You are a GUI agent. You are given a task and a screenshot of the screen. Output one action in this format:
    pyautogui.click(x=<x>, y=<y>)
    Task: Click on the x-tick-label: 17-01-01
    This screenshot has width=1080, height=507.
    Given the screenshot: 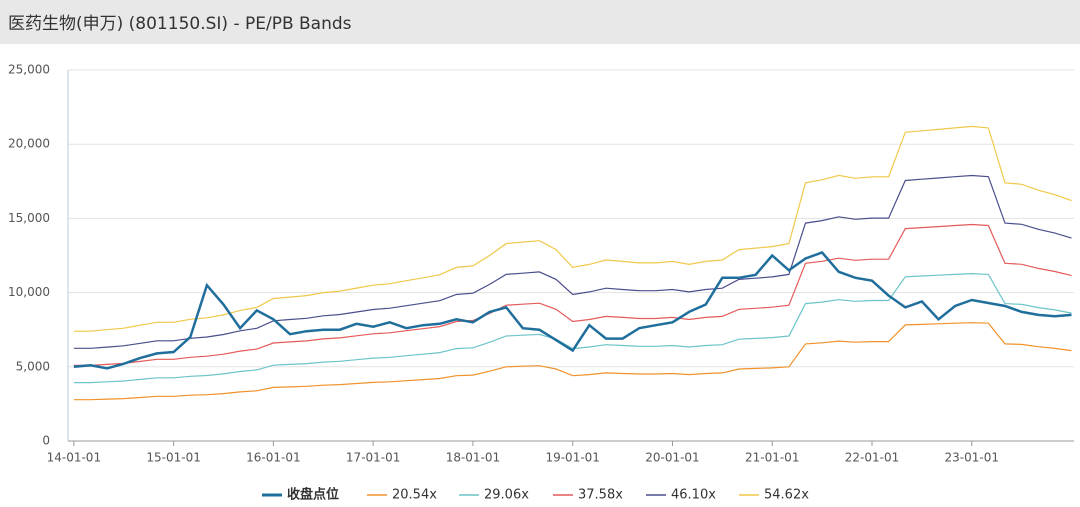 What is the action you would take?
    pyautogui.click(x=373, y=458)
    